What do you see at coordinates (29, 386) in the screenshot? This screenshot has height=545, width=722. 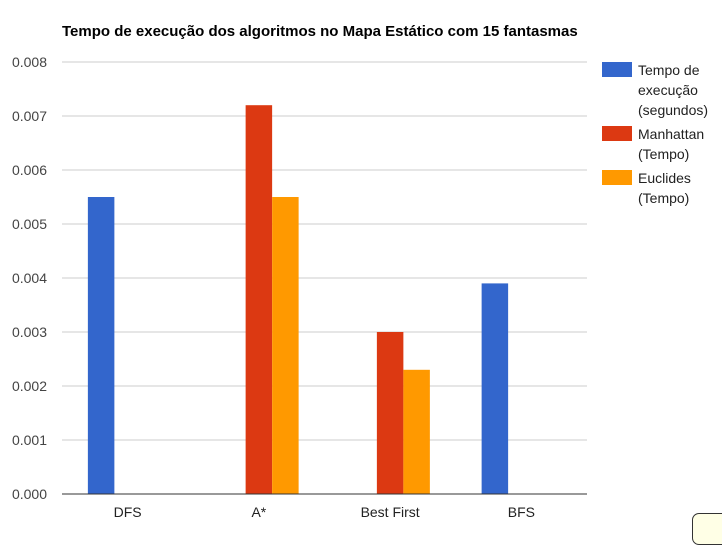 I see `y-tick-label: 0.002` at bounding box center [29, 386].